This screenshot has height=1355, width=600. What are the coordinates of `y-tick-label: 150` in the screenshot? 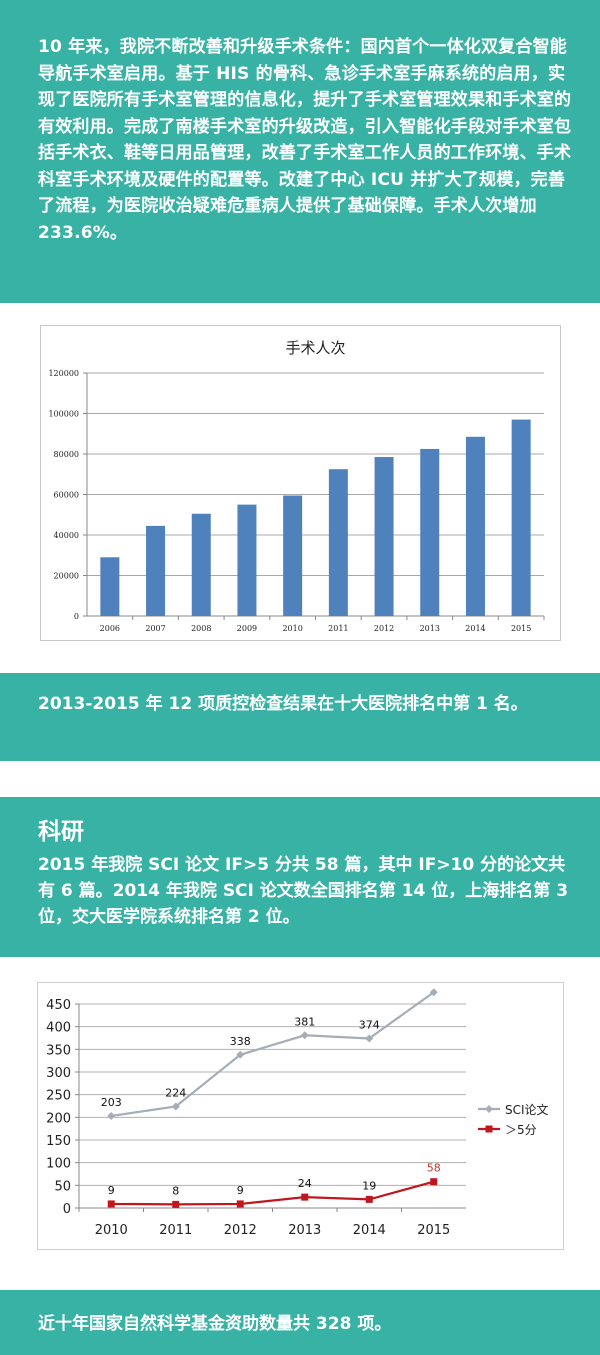 It's located at (58, 1141).